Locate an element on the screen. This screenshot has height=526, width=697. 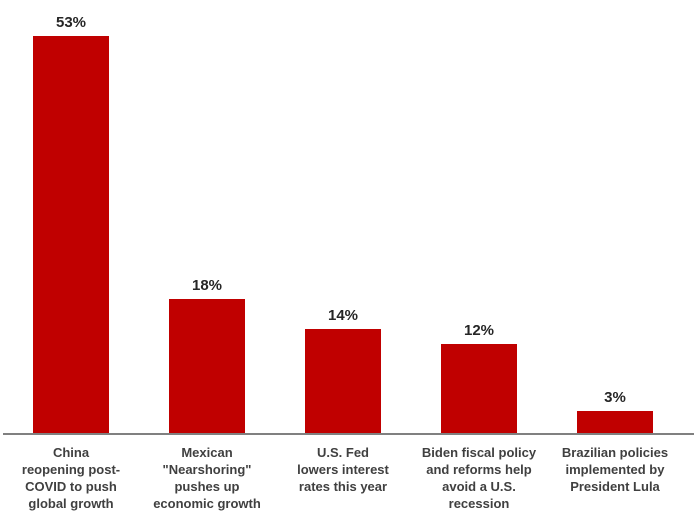
bar-value-label: 18% is located at coordinates (207, 285).